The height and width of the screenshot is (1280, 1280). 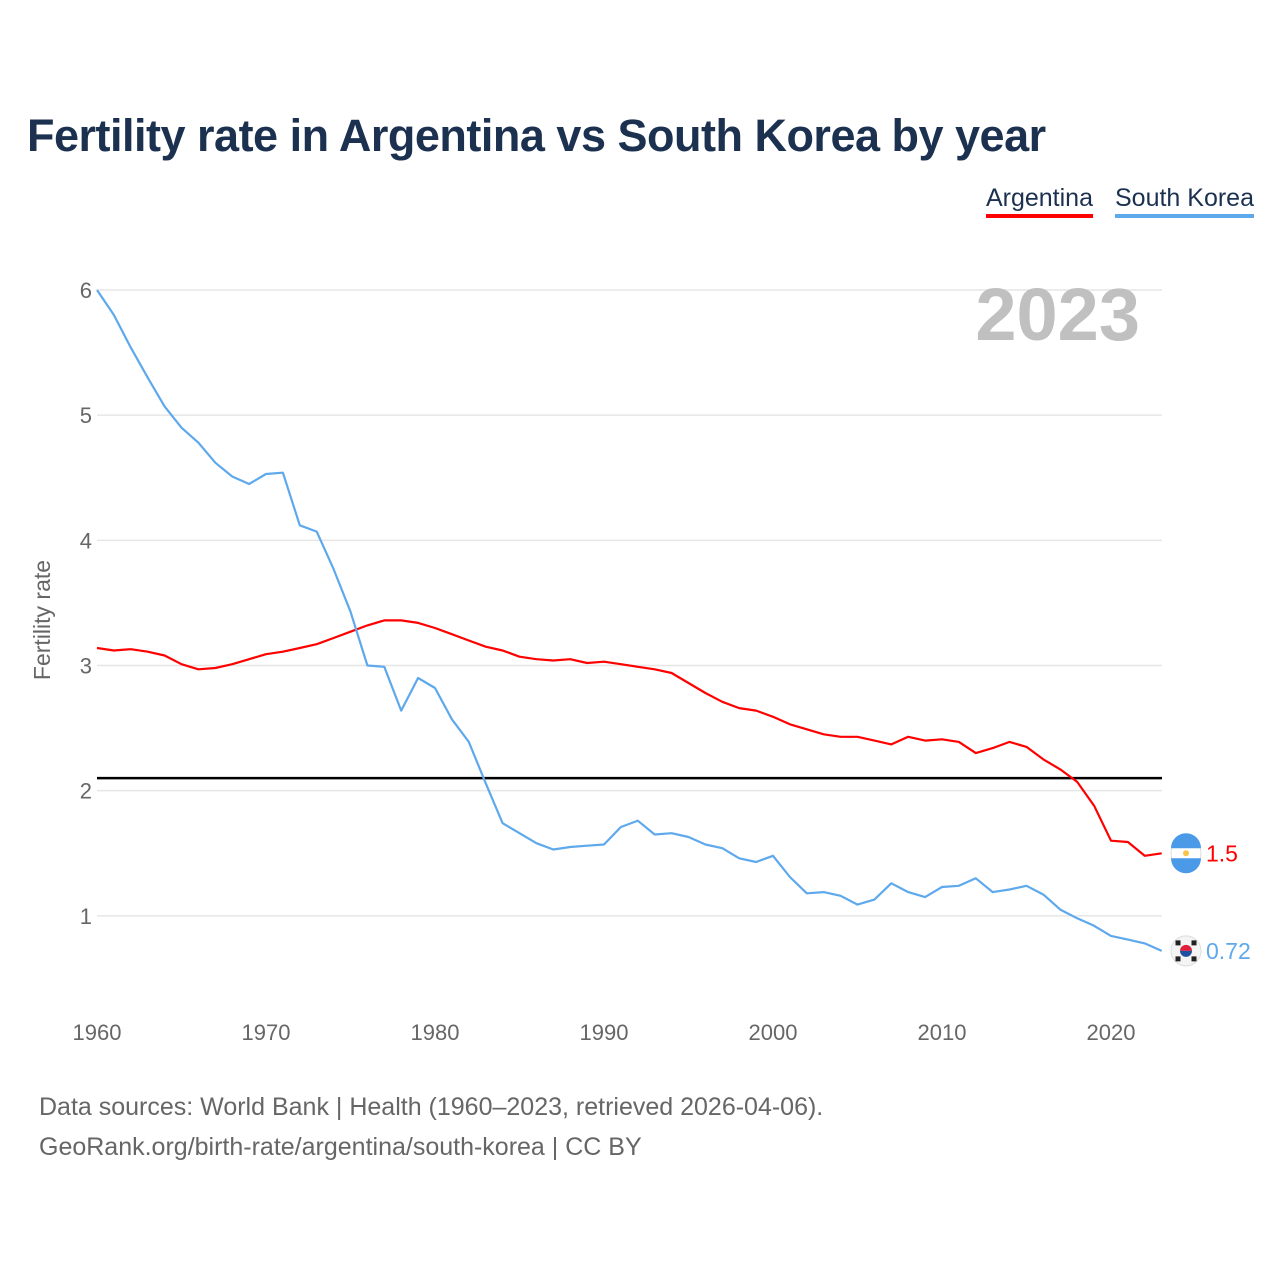 What do you see at coordinates (773, 1032) in the screenshot?
I see `x-tick-label: 2000` at bounding box center [773, 1032].